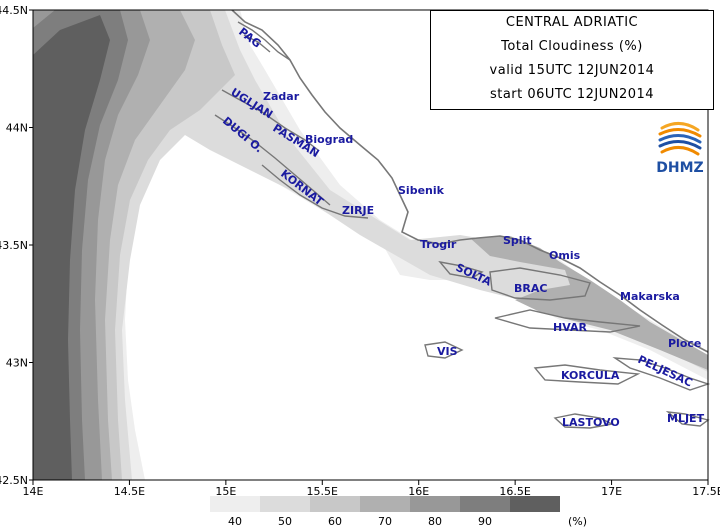 The height and width of the screenshot is (530, 720). Describe the element at coordinates (485, 521) in the screenshot. I see `legend-level-label: 90` at that location.